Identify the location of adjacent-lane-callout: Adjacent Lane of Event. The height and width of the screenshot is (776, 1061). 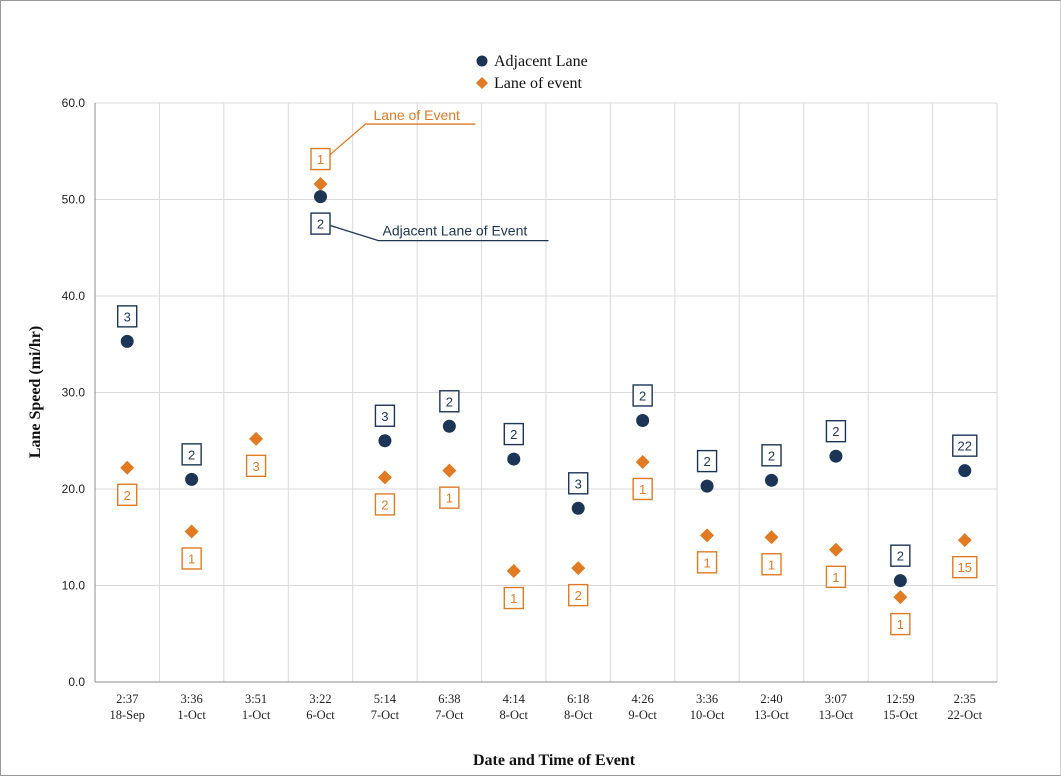
(455, 231).